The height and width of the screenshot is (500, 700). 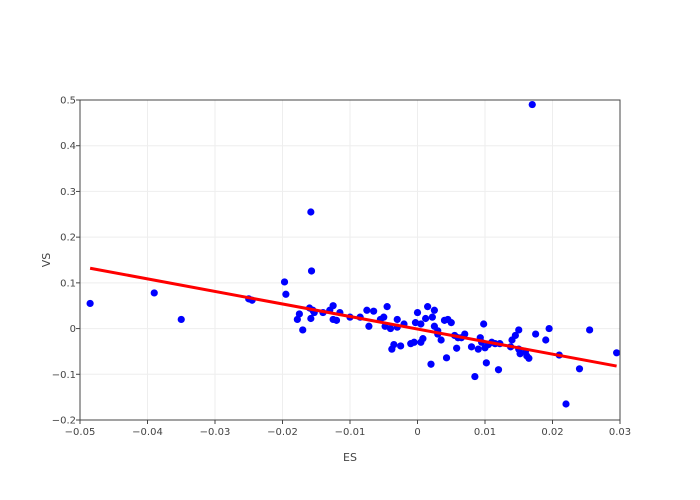 I want to click on y-tick-label: 0.5, so click(x=68, y=101).